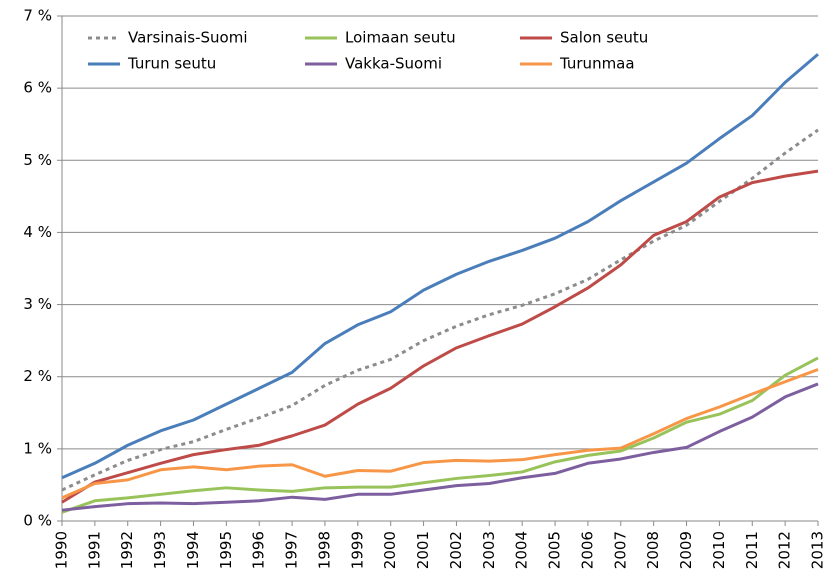 The image size is (826, 580). Describe the element at coordinates (37, 232) in the screenshot. I see `y-tick-label: 4 %` at that location.